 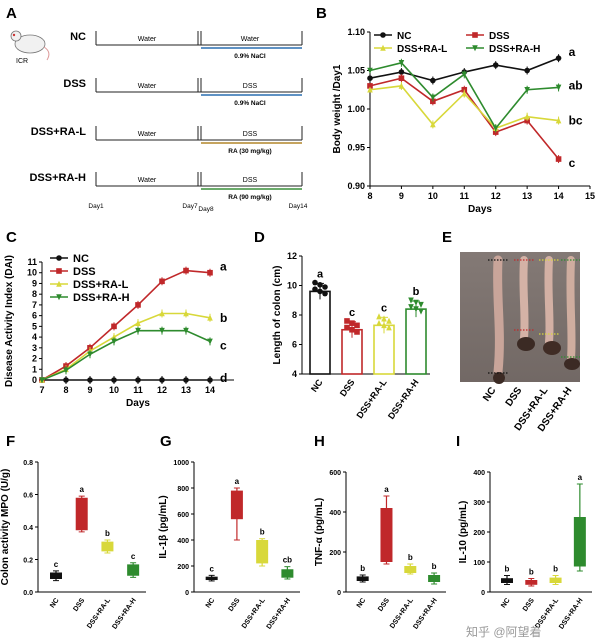 What do you see at coordinates (211, 603) in the screenshot?
I see `x-tick-label: NC` at bounding box center [211, 603].